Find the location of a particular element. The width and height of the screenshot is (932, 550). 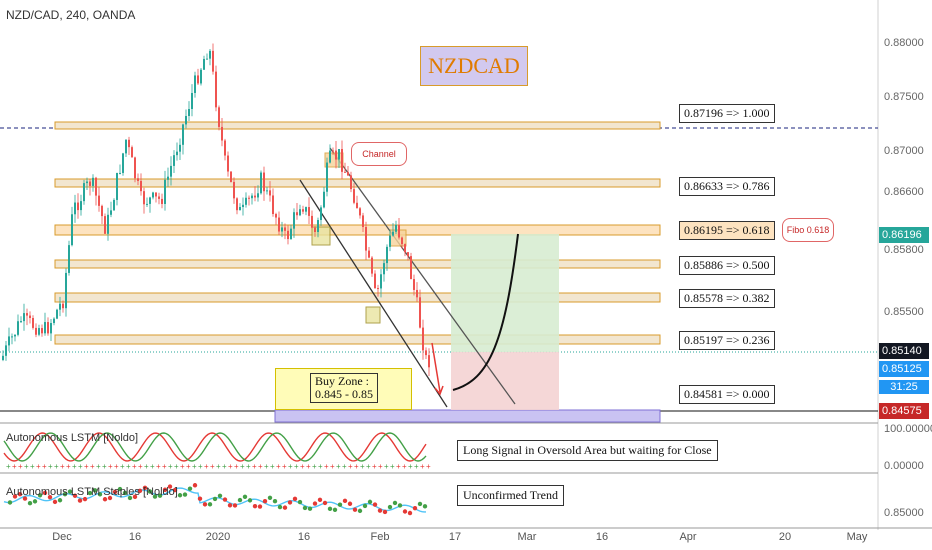

channel-lower-line is located at coordinates (373, 293).